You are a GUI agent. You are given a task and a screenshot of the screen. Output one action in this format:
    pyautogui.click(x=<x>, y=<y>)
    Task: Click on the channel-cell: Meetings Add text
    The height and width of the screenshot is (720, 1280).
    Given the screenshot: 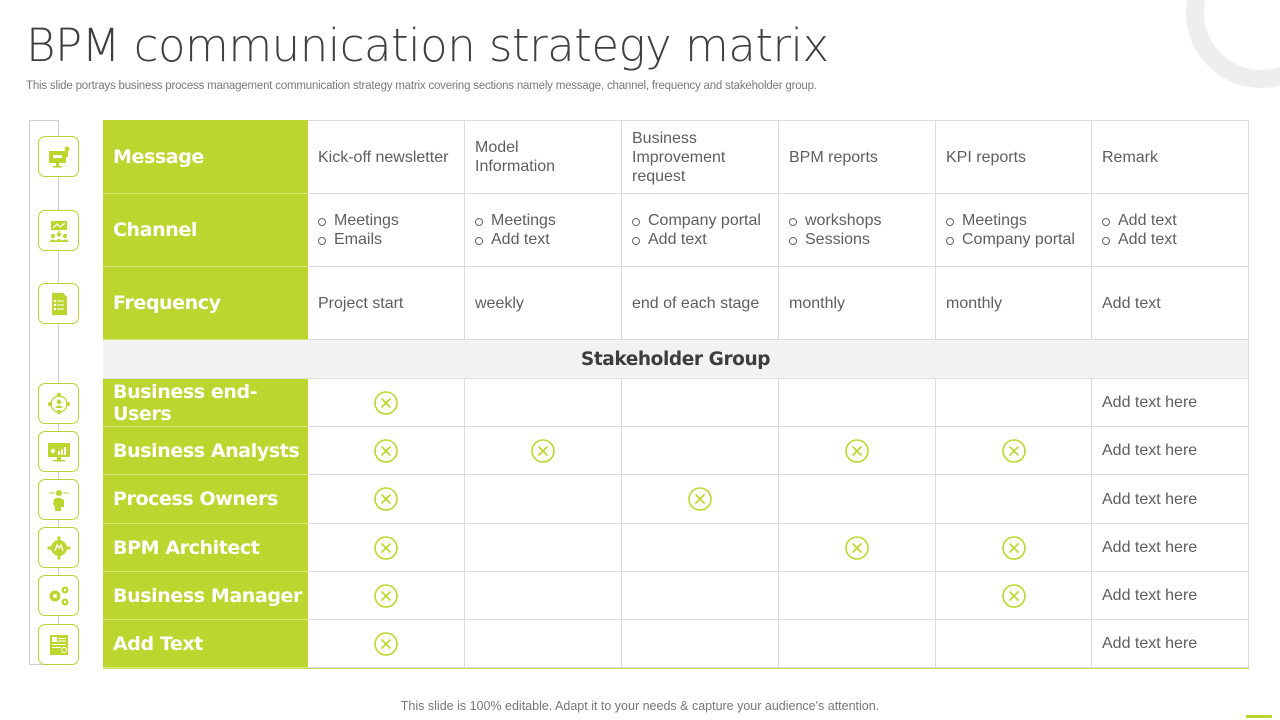 What is the action you would take?
    pyautogui.click(x=543, y=230)
    